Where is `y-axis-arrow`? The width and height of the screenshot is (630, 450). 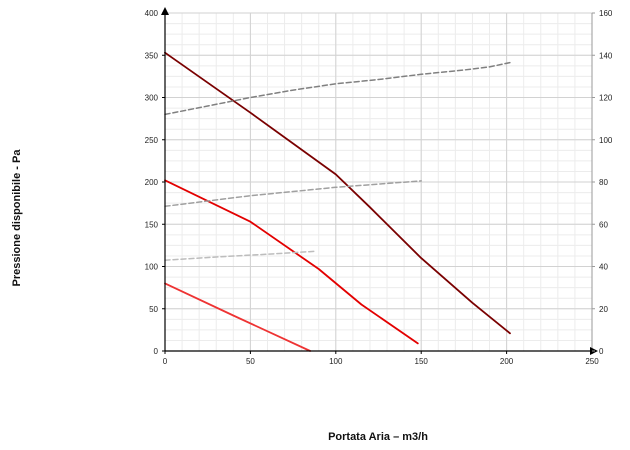
y-axis-arrow is located at coordinates (165, 11).